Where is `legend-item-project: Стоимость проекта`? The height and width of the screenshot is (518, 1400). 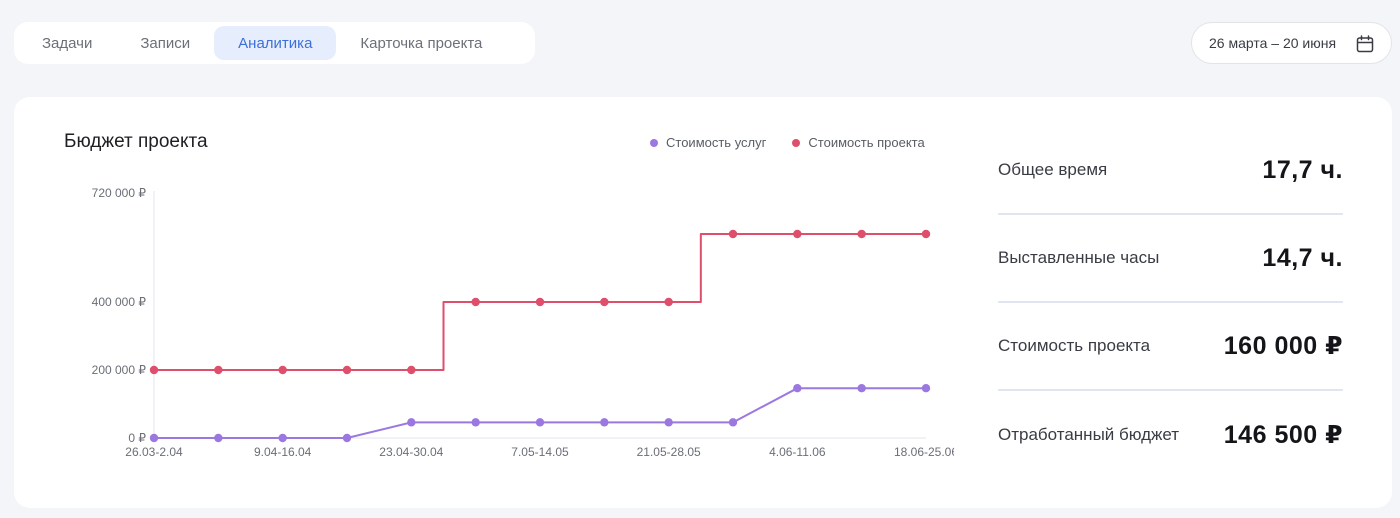
legend-item-project: Стоимость проекта is located at coordinates (858, 142).